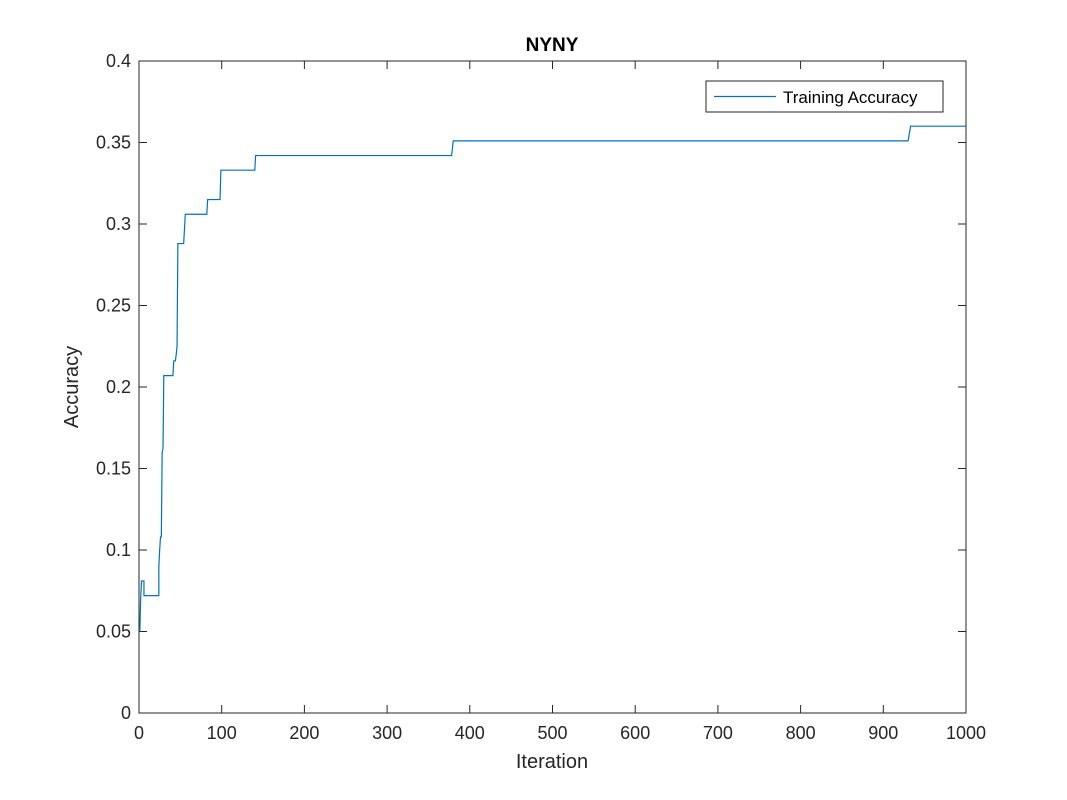 The image size is (1067, 800). Describe the element at coordinates (966, 733) in the screenshot. I see `x-tick-label: 1000` at that location.